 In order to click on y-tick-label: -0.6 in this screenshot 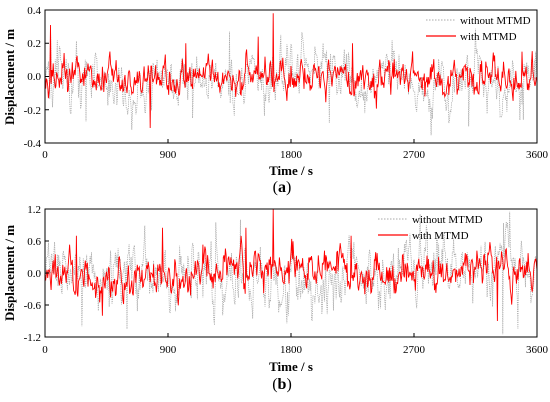, I will do `click(33, 306)`.